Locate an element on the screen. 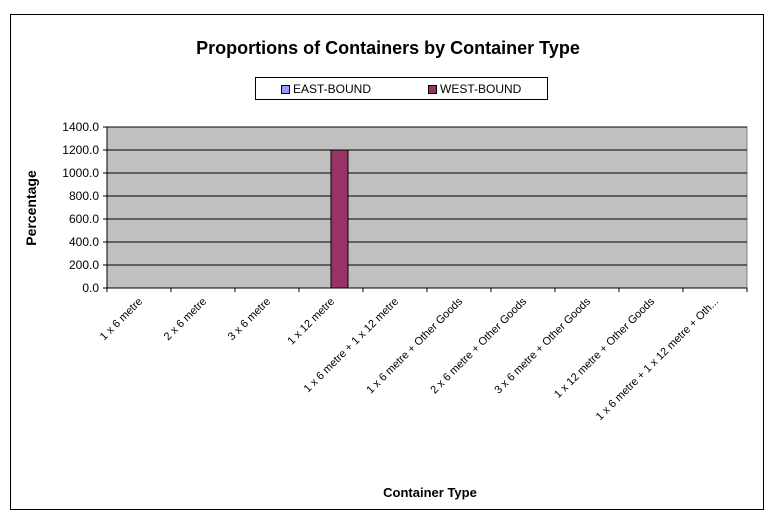  x-tick-label: 2 x 6 metre is located at coordinates (185, 319).